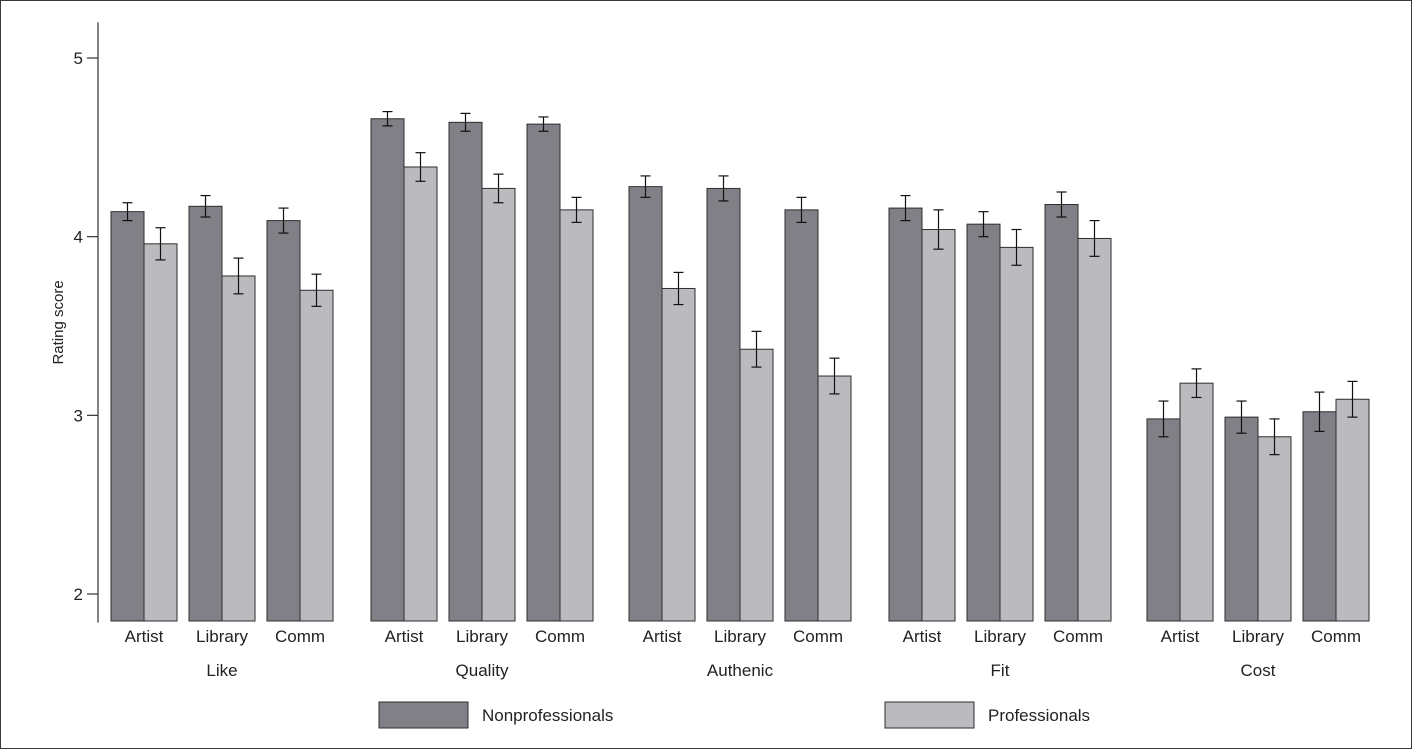 The image size is (1412, 749). What do you see at coordinates (482, 670) in the screenshot?
I see `group-label: Quality` at bounding box center [482, 670].